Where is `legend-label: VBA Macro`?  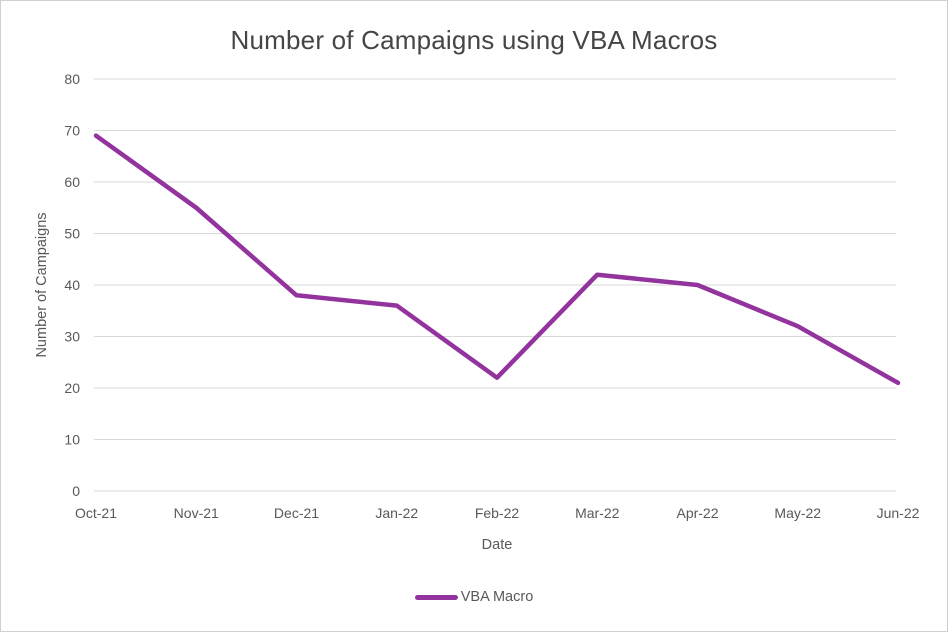
legend-label: VBA Macro is located at coordinates (497, 597).